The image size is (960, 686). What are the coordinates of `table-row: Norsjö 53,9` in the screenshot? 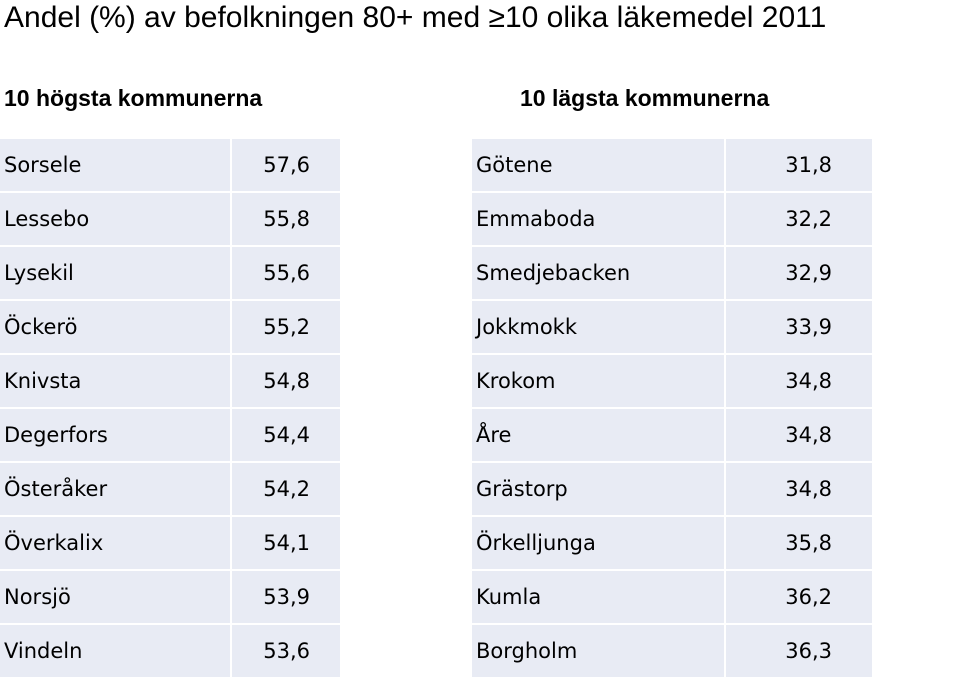 It's located at (170, 598).